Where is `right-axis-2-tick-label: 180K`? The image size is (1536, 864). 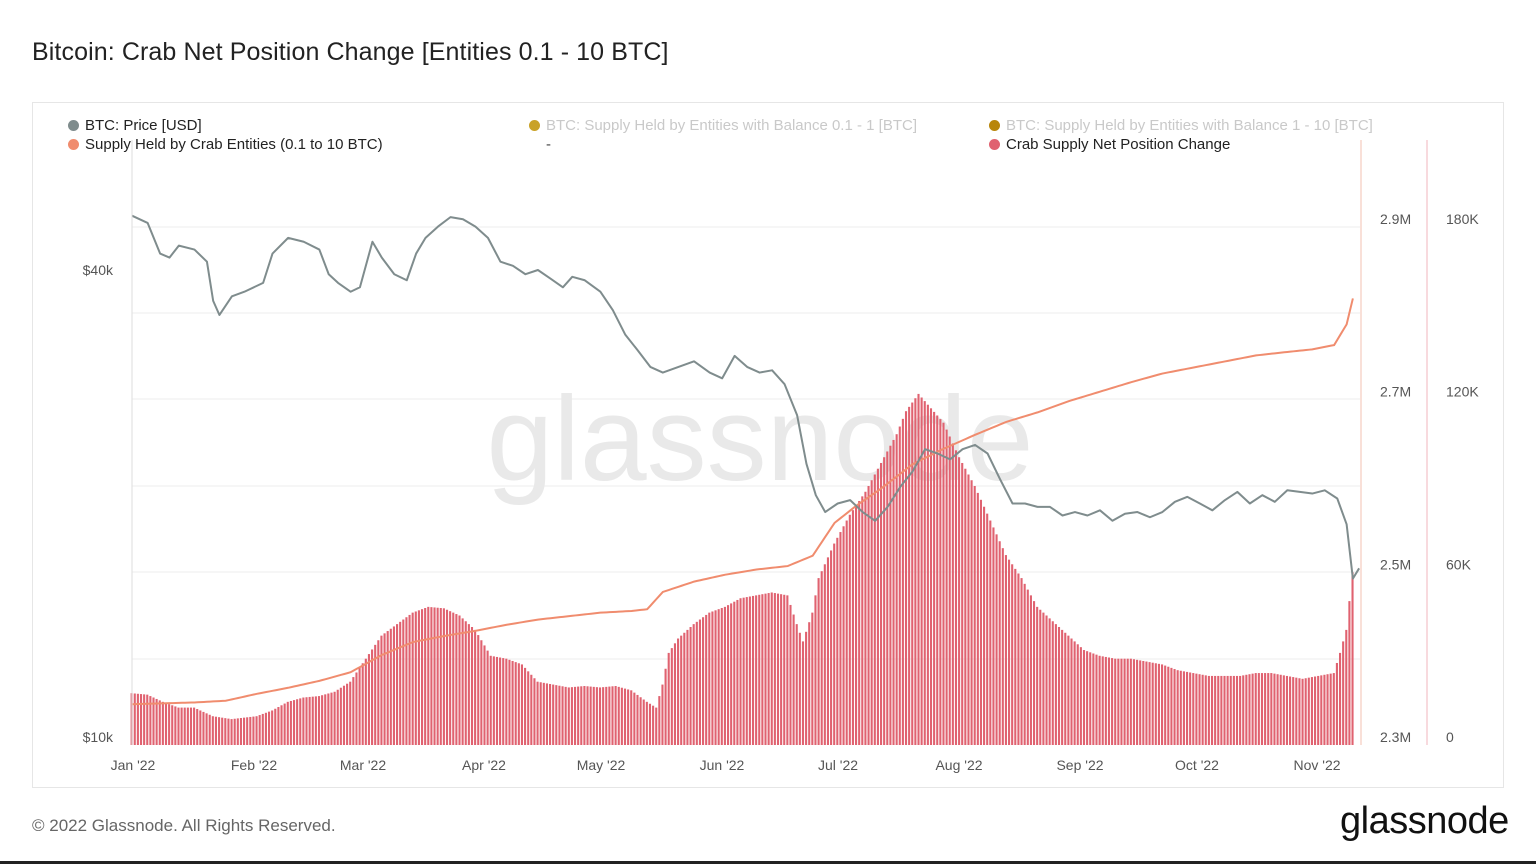
right-axis-2-tick-label: 180K is located at coordinates (1462, 219).